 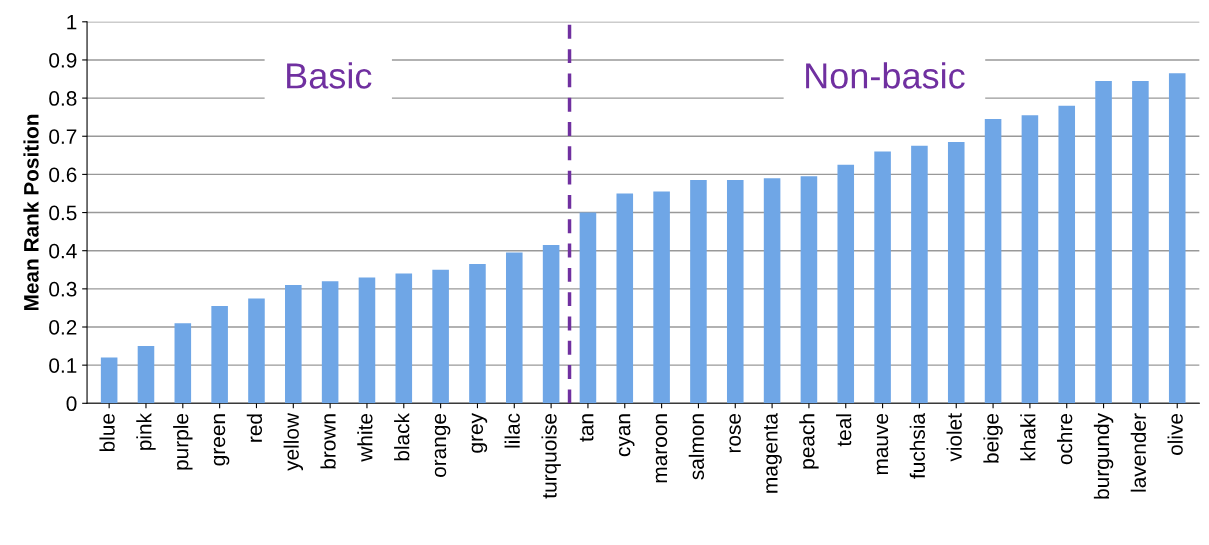 What do you see at coordinates (773, 453) in the screenshot?
I see `x-tick-label: magenta` at bounding box center [773, 453].